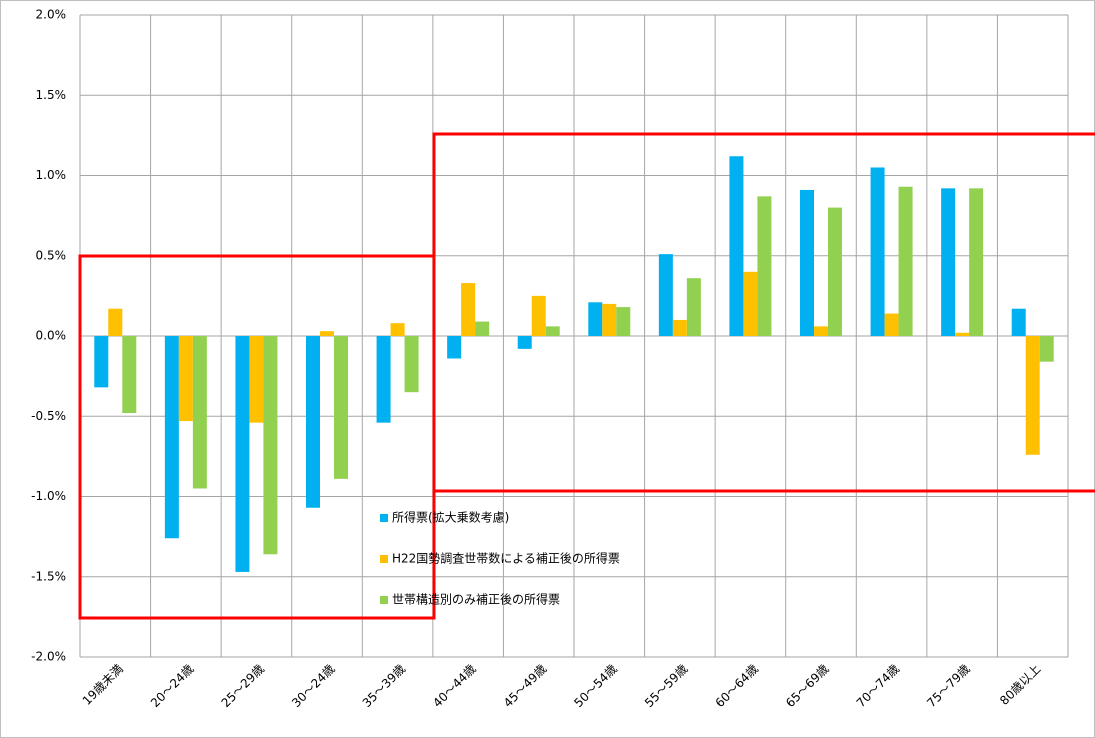 The width and height of the screenshot is (1095, 738). I want to click on y-tick-label: -0.5%, so click(48, 416).